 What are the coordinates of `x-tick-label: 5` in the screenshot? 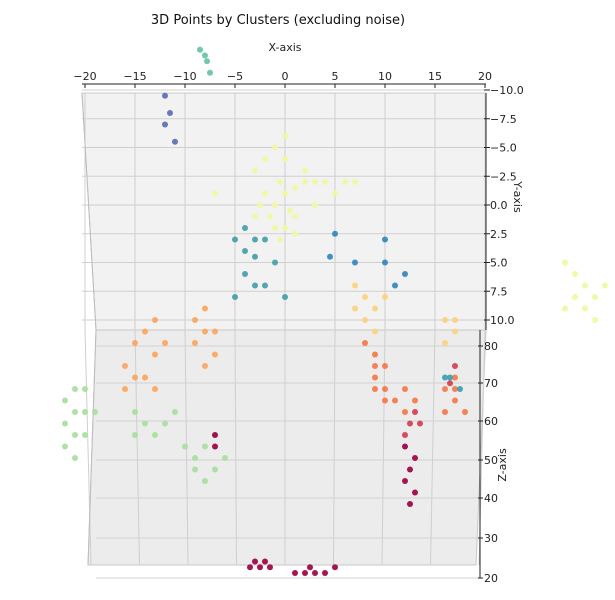 It's located at (335, 76).